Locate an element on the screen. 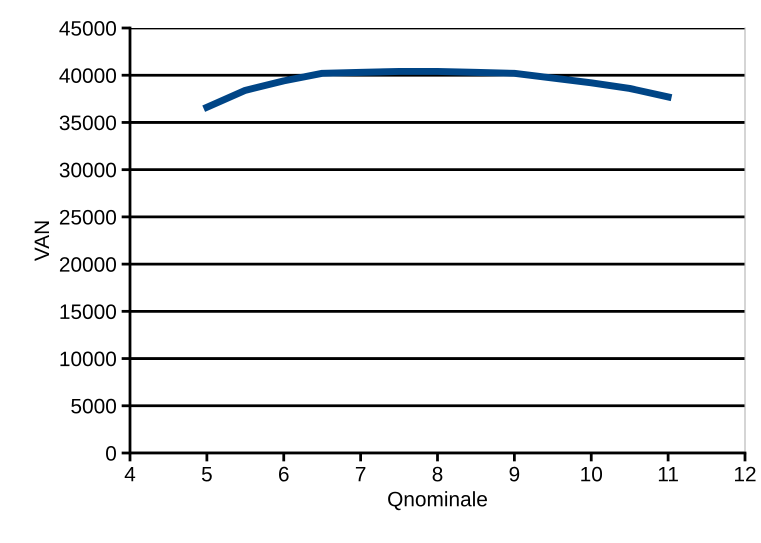 This screenshot has width=761, height=543. x-tick-label: 9 is located at coordinates (515, 474).